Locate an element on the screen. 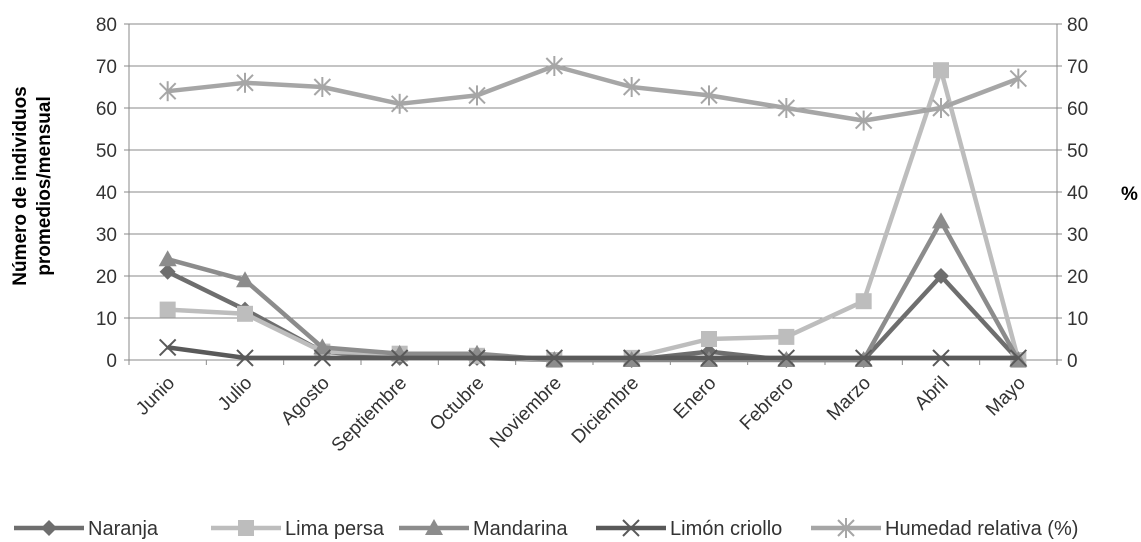 This screenshot has height=542, width=1141. y-tick-label: 0 is located at coordinates (111, 361).